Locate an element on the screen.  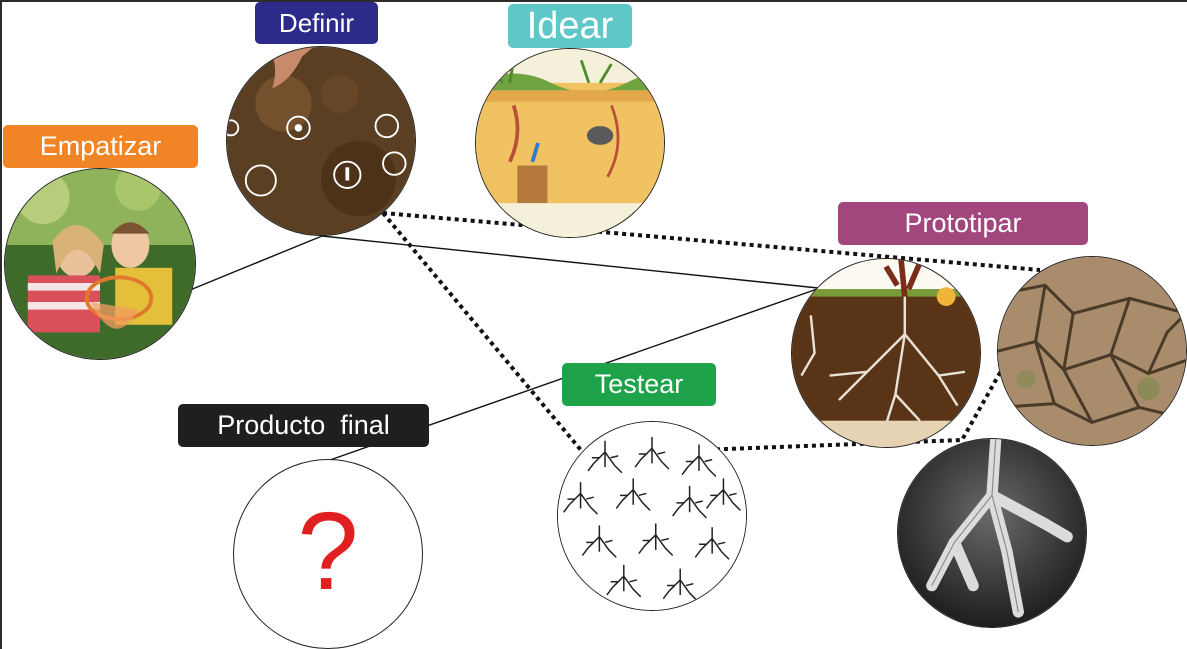
image-3d-root-model is located at coordinates (992, 533).